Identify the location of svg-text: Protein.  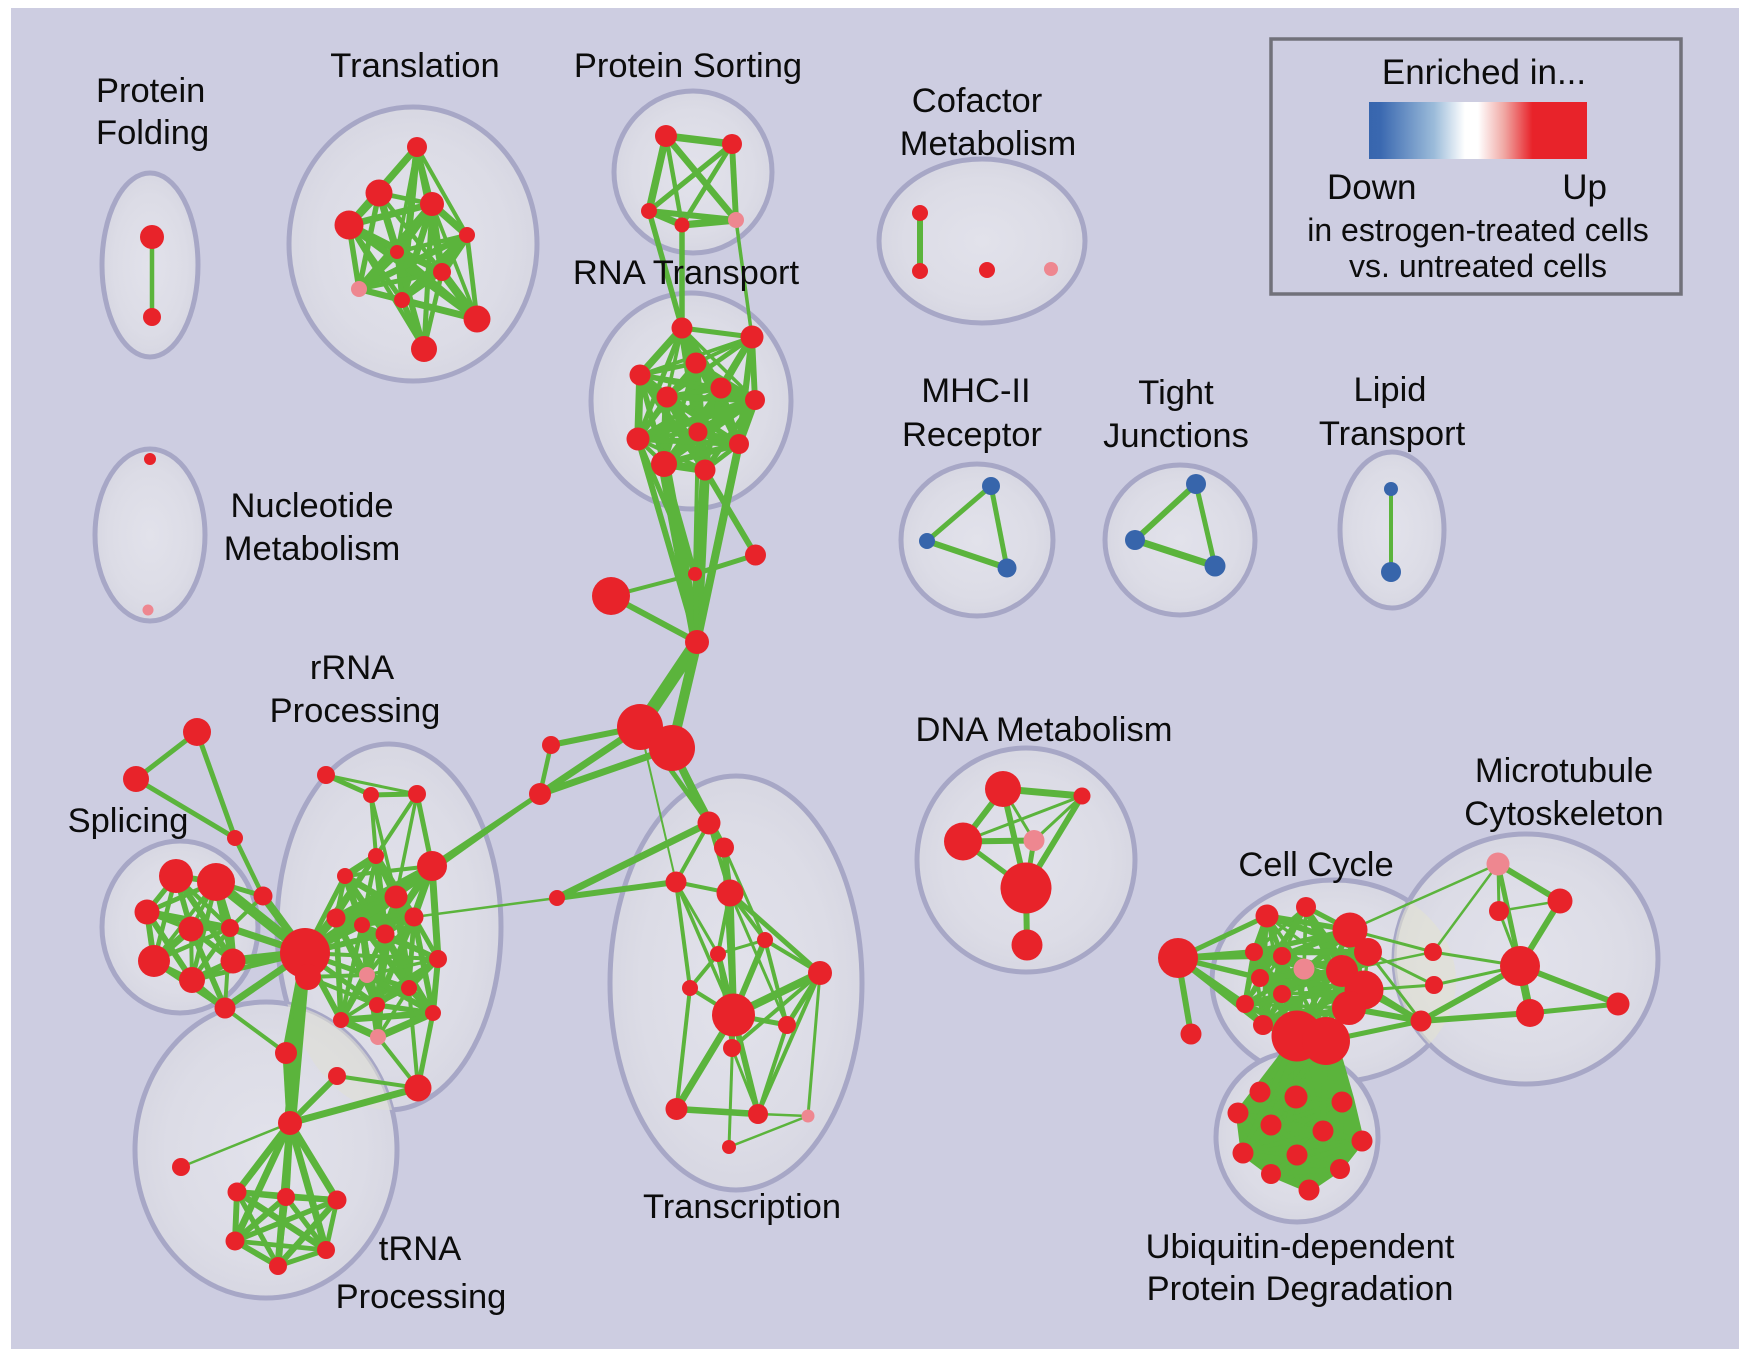
(150, 91).